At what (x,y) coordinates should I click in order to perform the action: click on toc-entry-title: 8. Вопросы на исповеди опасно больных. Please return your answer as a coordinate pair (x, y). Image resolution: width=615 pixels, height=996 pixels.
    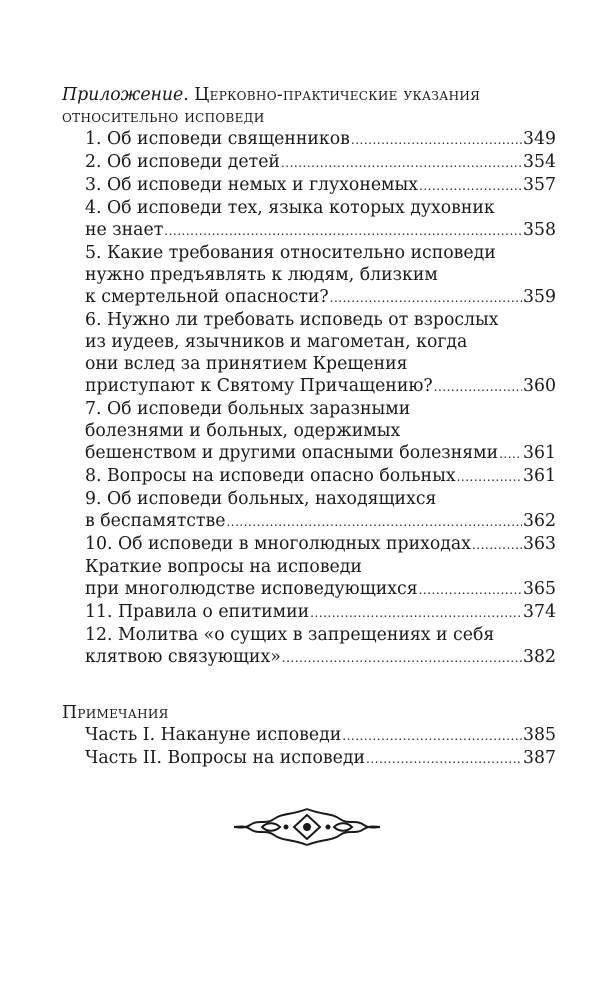
    Looking at the image, I should click on (270, 476).